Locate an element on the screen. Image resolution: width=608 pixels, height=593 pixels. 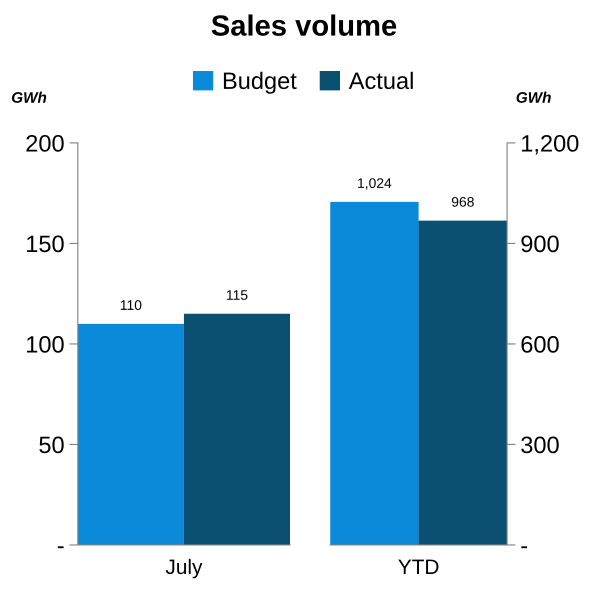
y-tick-label: 50 is located at coordinates (51, 445).